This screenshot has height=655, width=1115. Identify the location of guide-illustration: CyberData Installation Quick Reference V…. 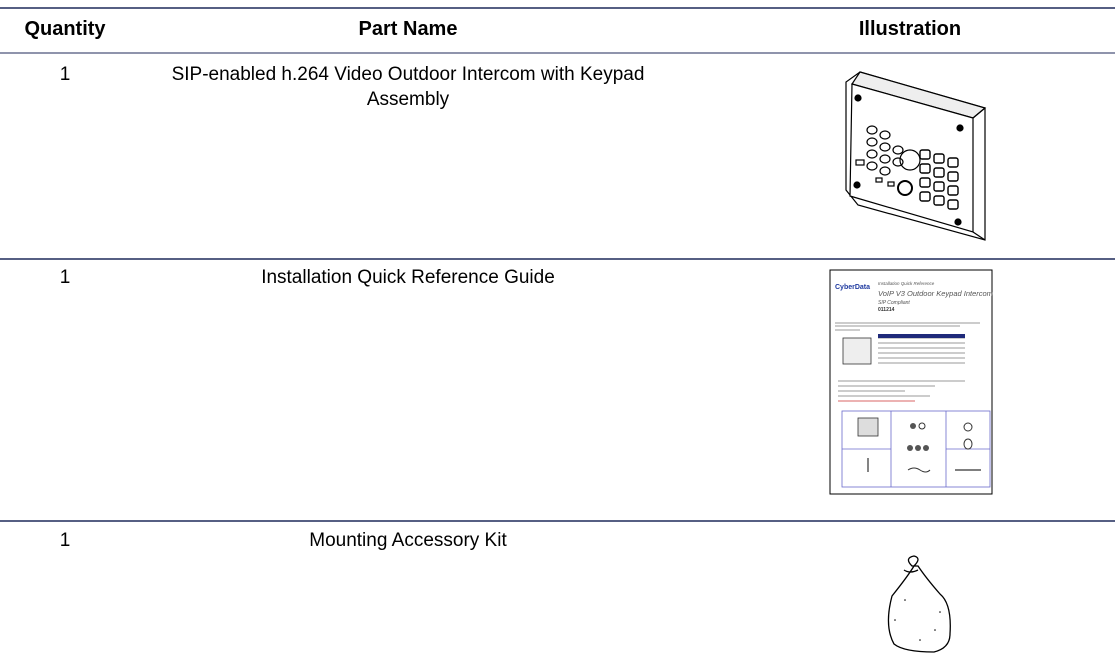
(911, 382).